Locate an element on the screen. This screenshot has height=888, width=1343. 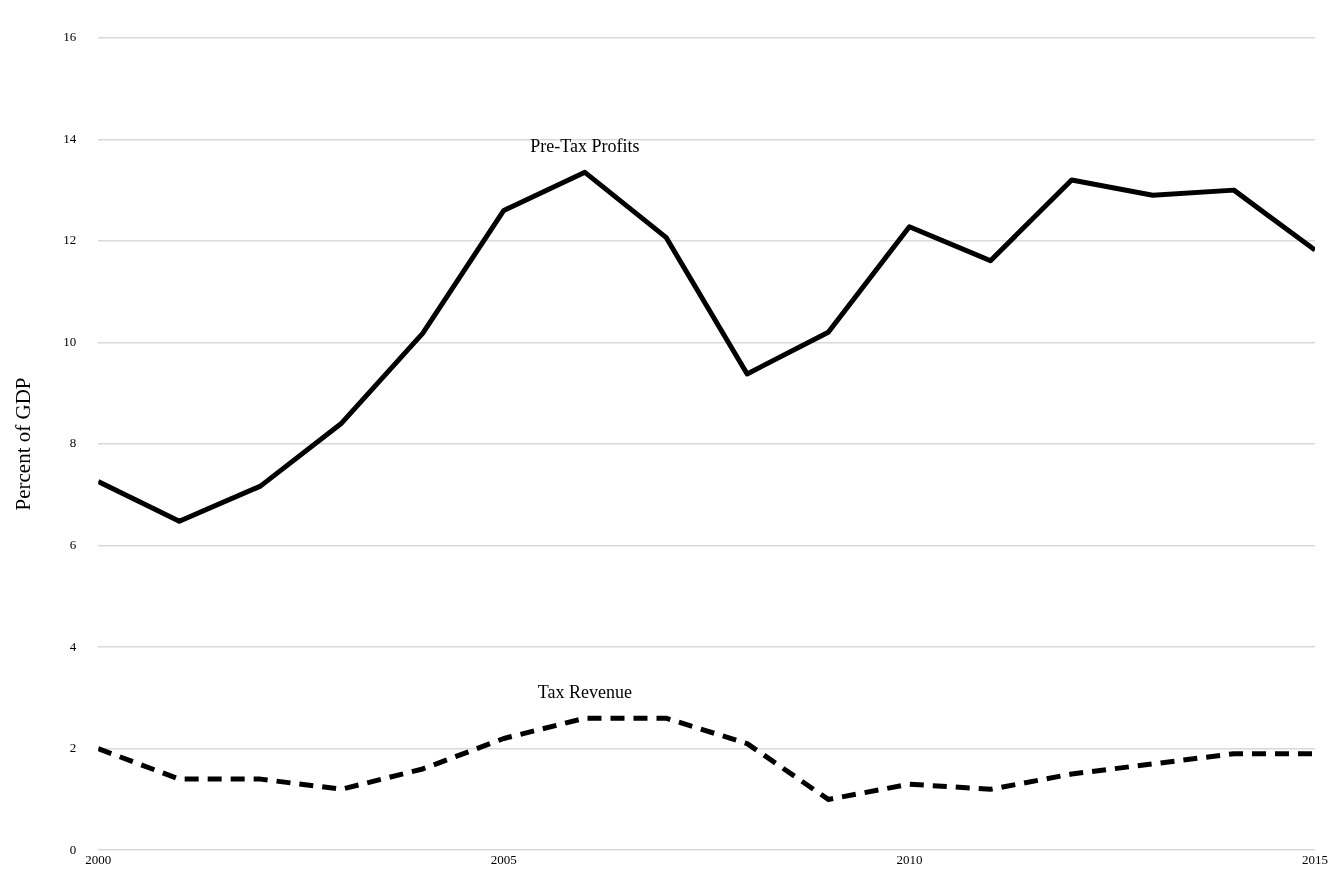
x-tick-label: 2005 is located at coordinates (503, 860).